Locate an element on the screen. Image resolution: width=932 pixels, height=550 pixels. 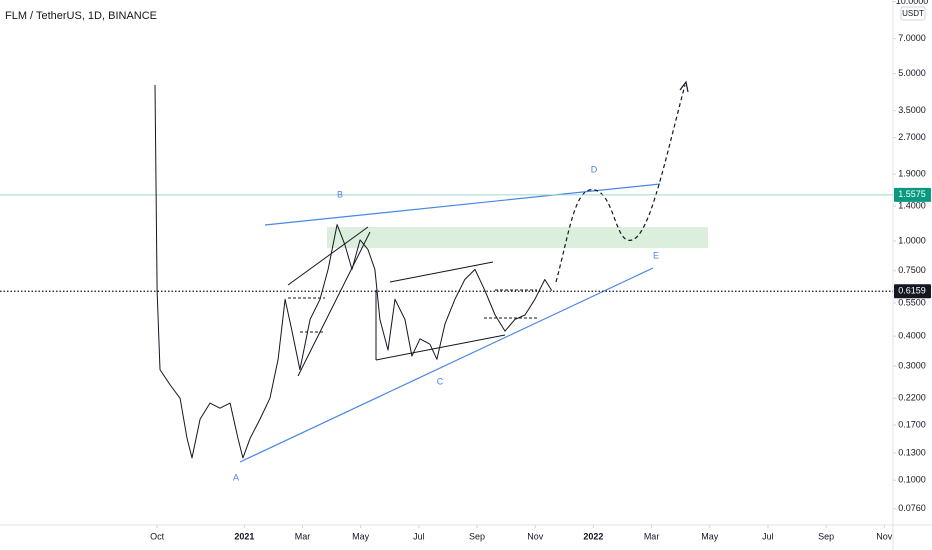
y-tick-label: 2.7000 is located at coordinates (912, 137).